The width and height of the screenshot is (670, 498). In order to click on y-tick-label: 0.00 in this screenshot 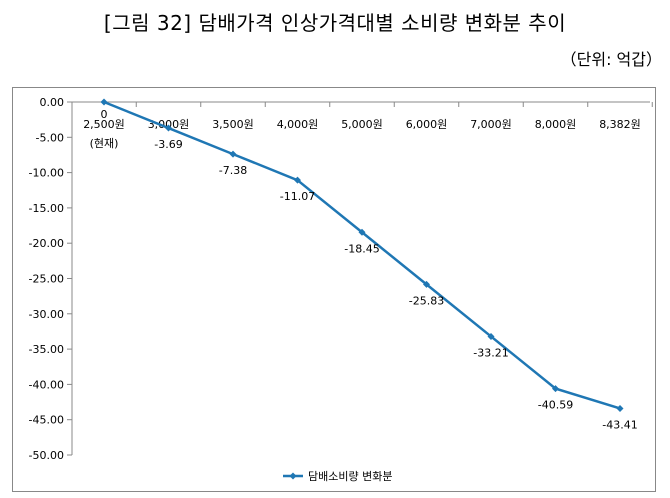, I will do `click(52, 102)`.